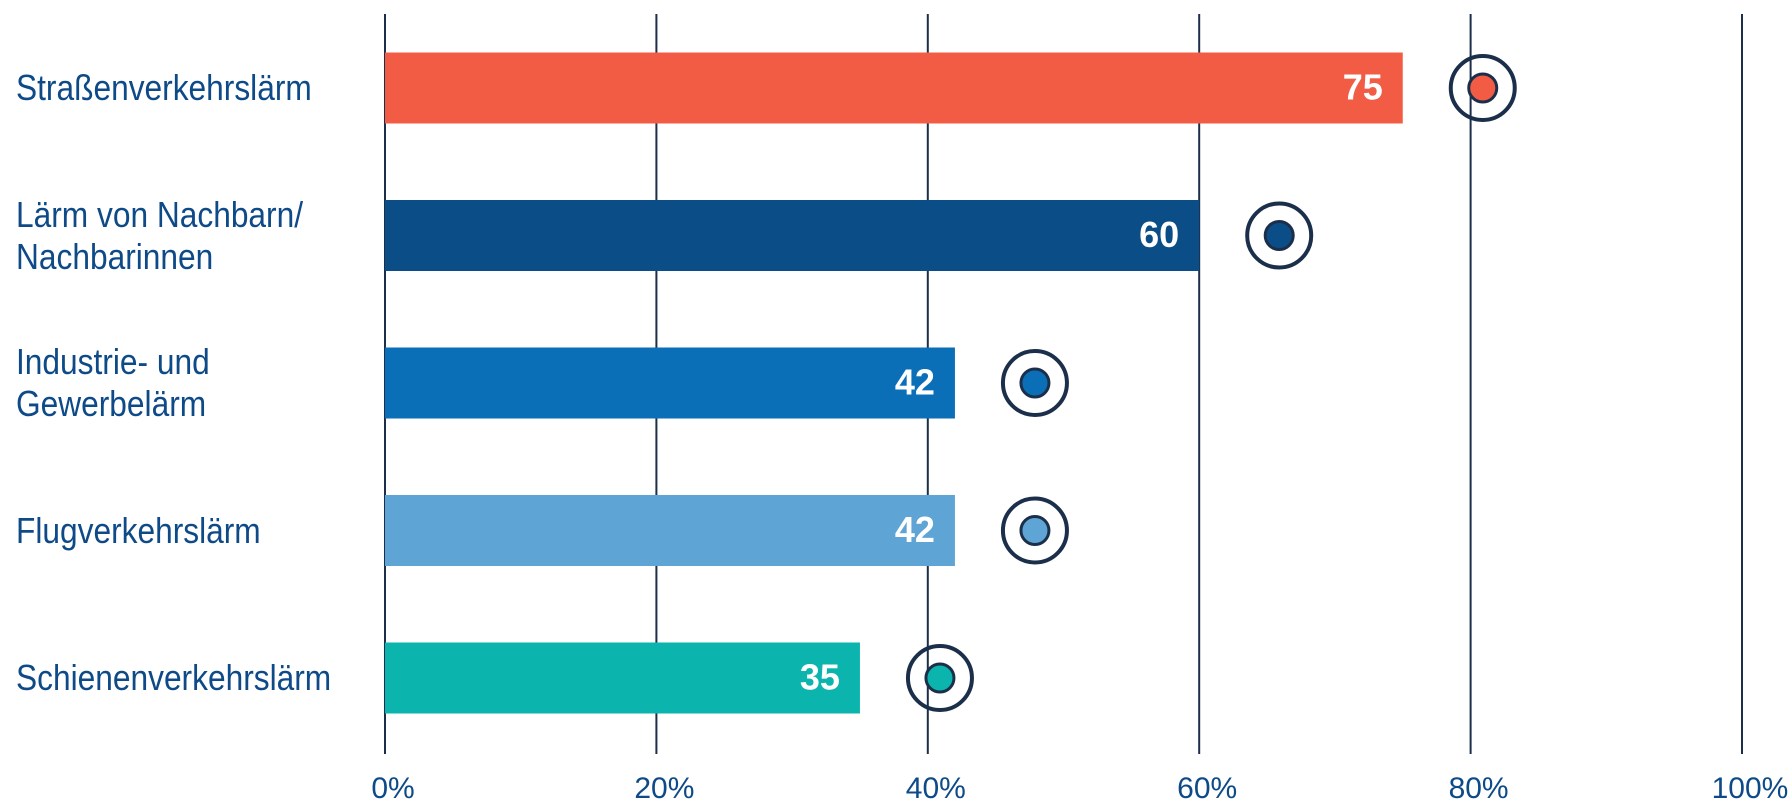 The width and height of the screenshot is (1792, 803). Describe the element at coordinates (1363, 87) in the screenshot. I see `value-label: 75` at that location.